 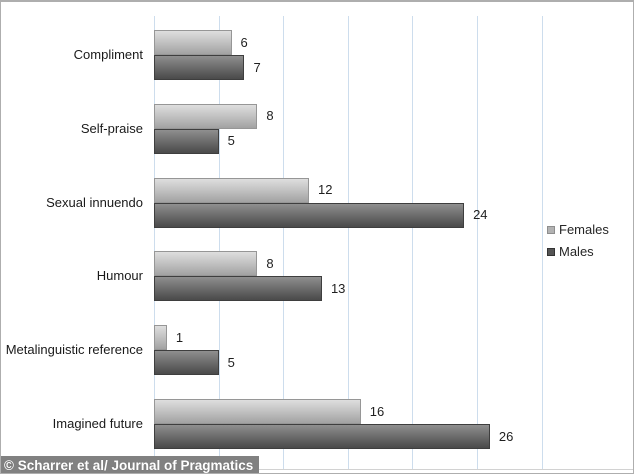 What do you see at coordinates (130, 464) in the screenshot?
I see `source-caption: © Scharrer et al/ Journal of Pragmatics` at bounding box center [130, 464].